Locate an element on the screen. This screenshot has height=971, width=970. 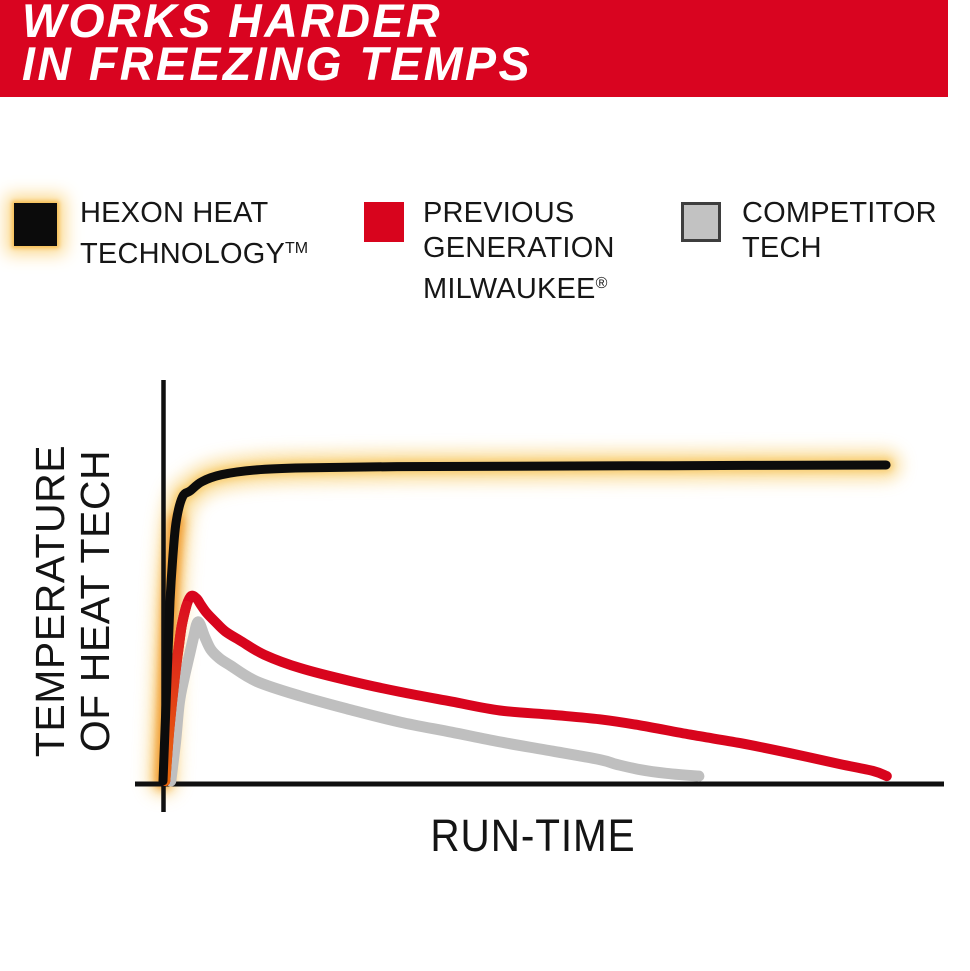
legend-label-hexon: HEXON HEAT TECHNOLOGYTM is located at coordinates (194, 234).